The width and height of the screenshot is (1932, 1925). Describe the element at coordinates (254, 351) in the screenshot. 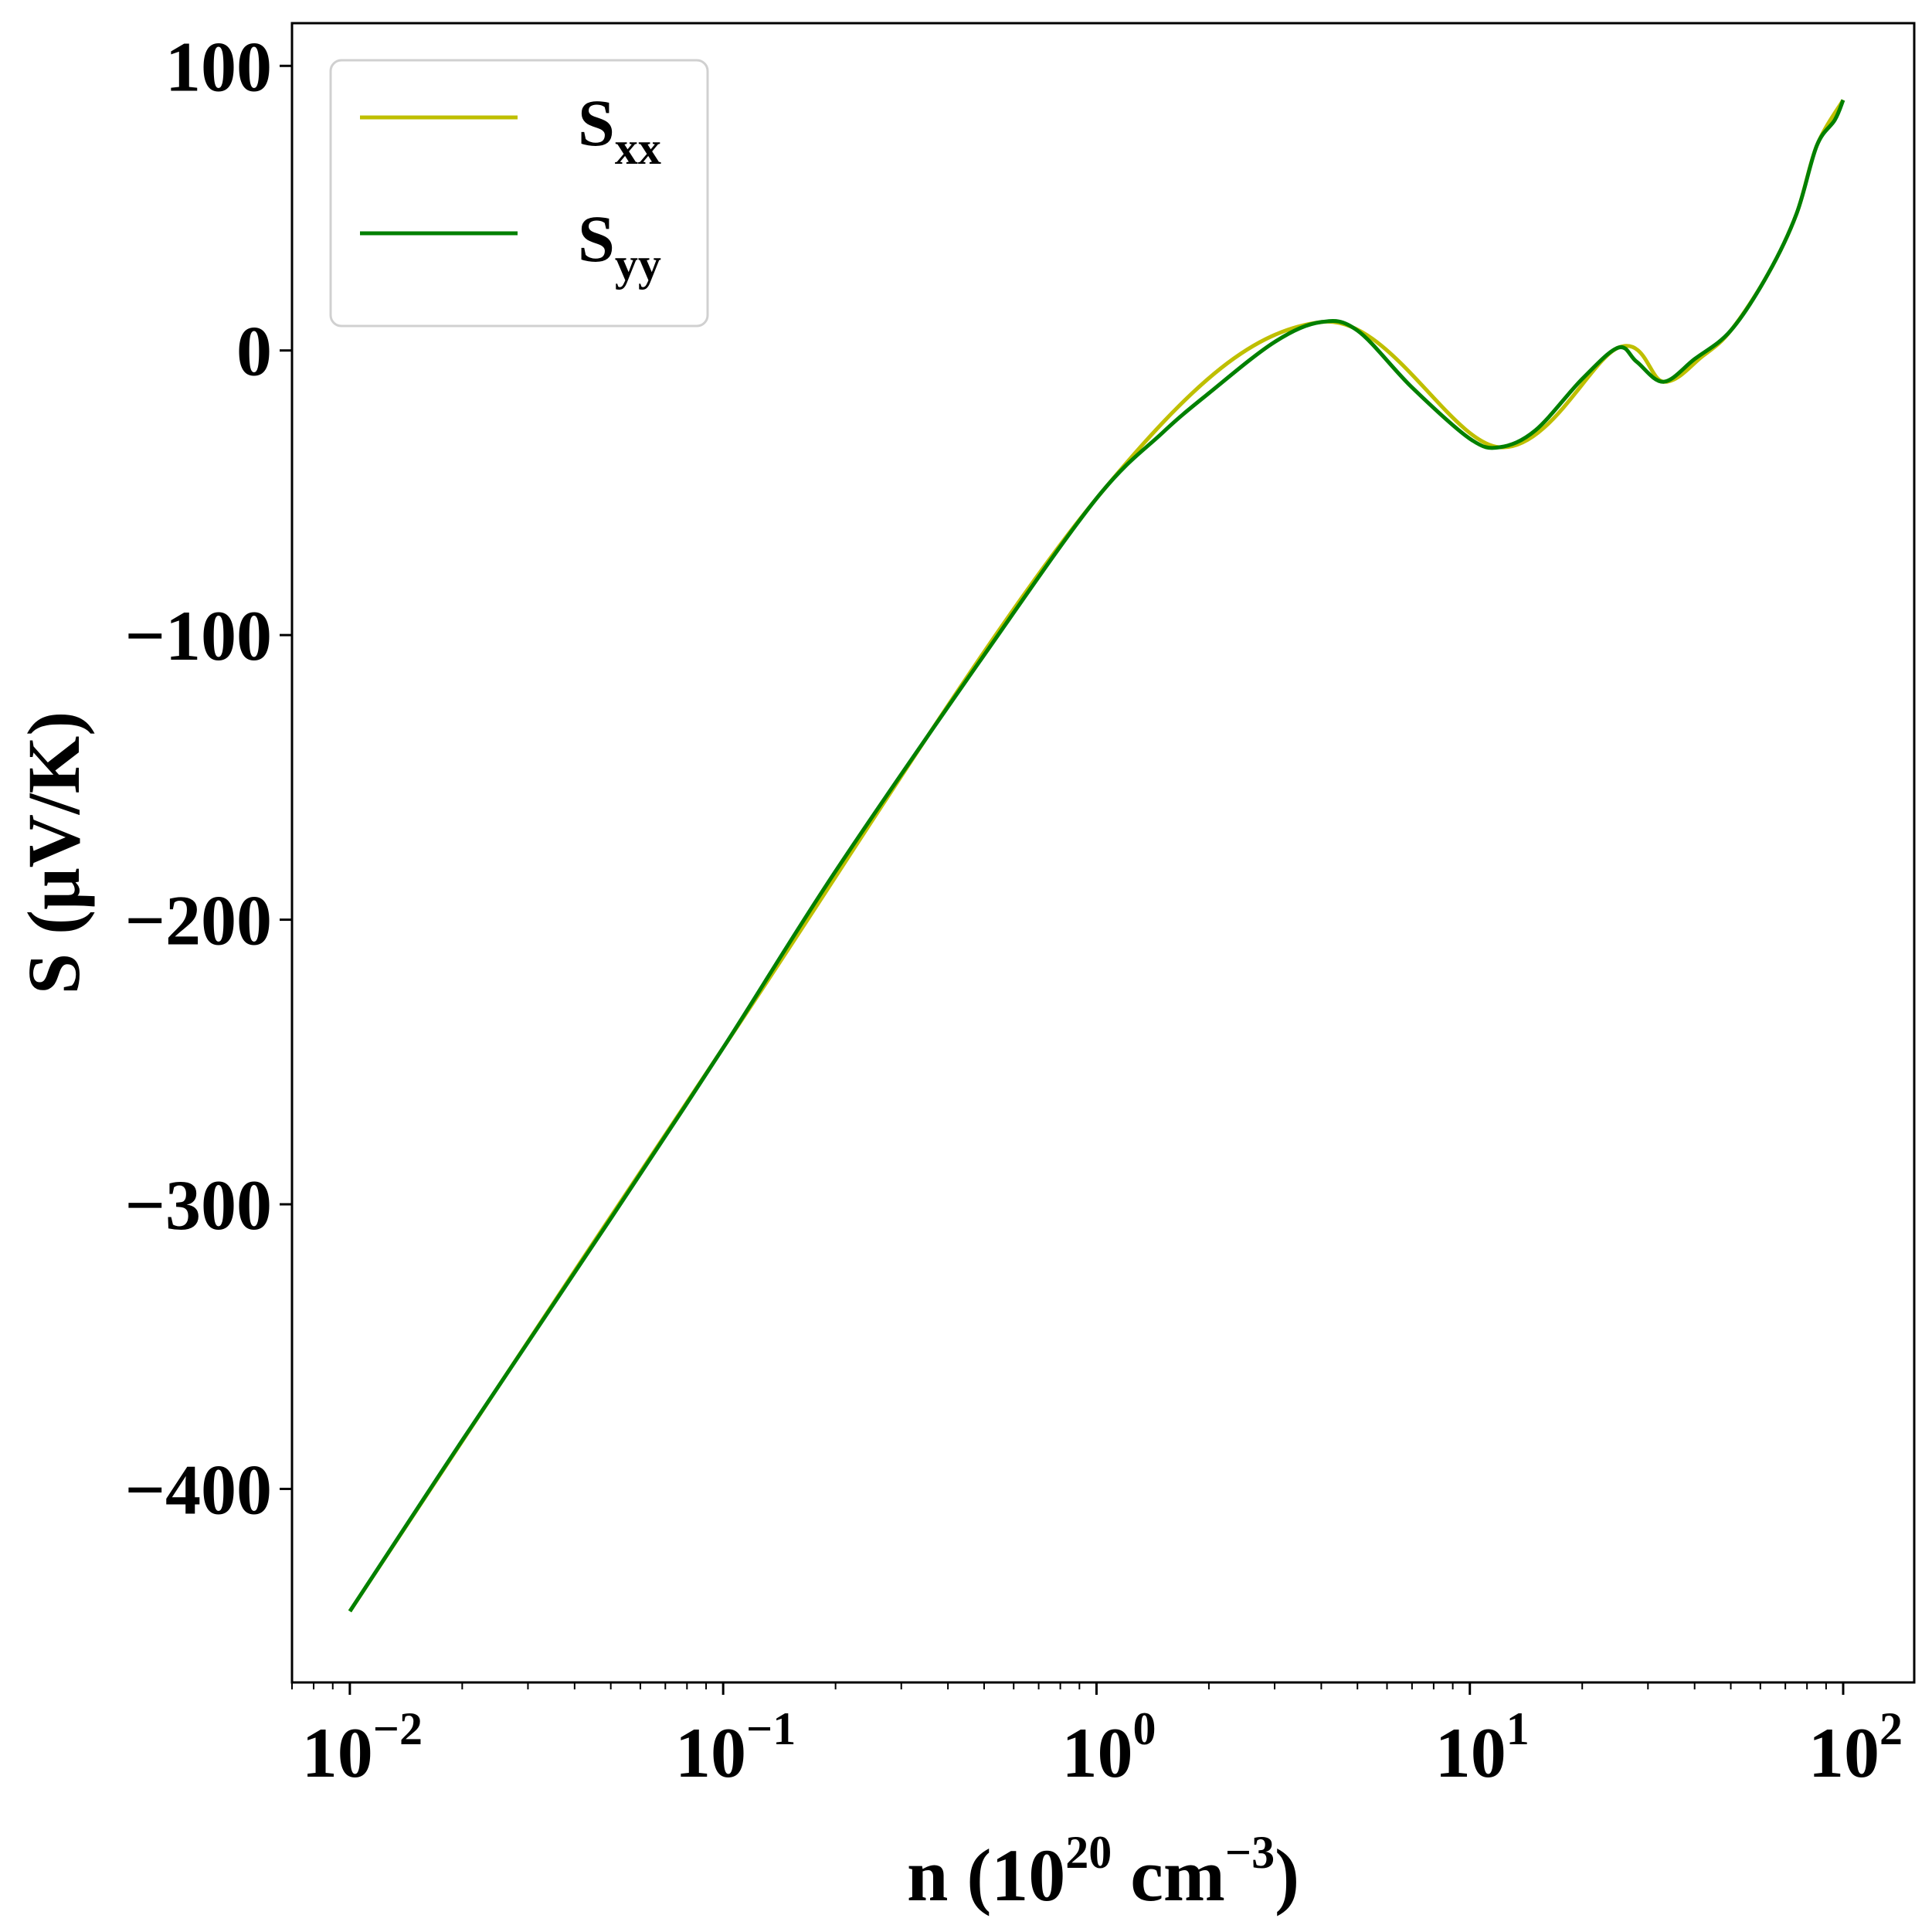

I see `y-tick-label: 0` at that location.